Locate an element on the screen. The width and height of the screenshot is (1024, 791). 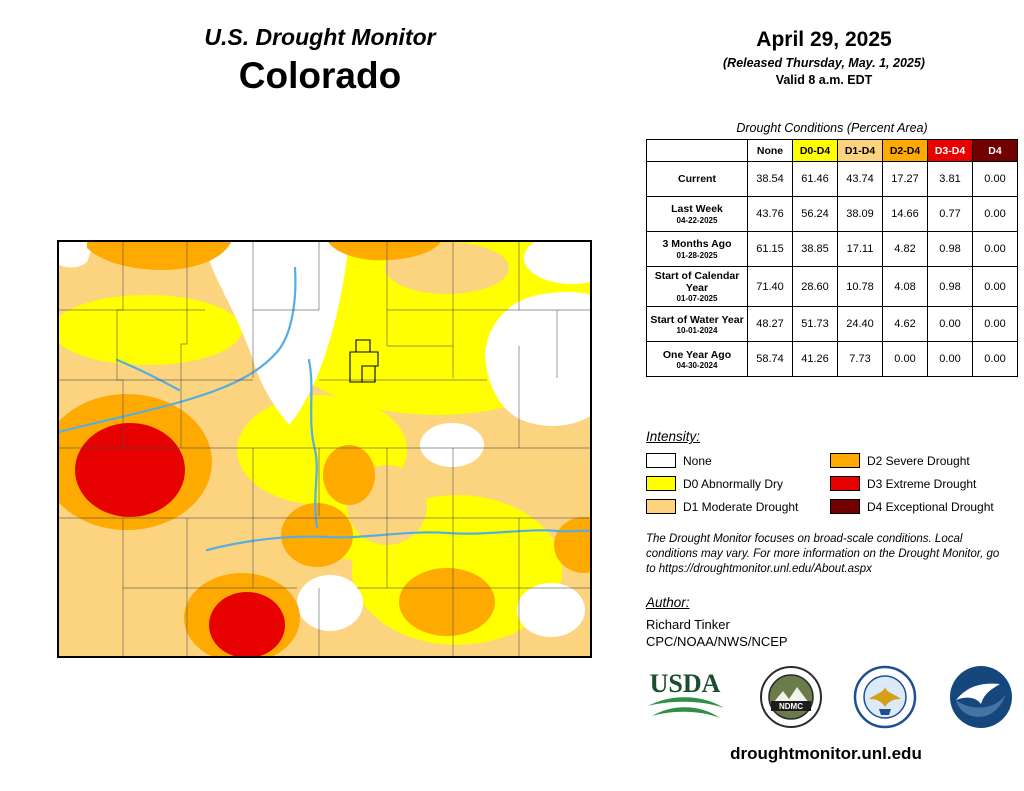
stat-cell: 38.54 is located at coordinates (770, 179).